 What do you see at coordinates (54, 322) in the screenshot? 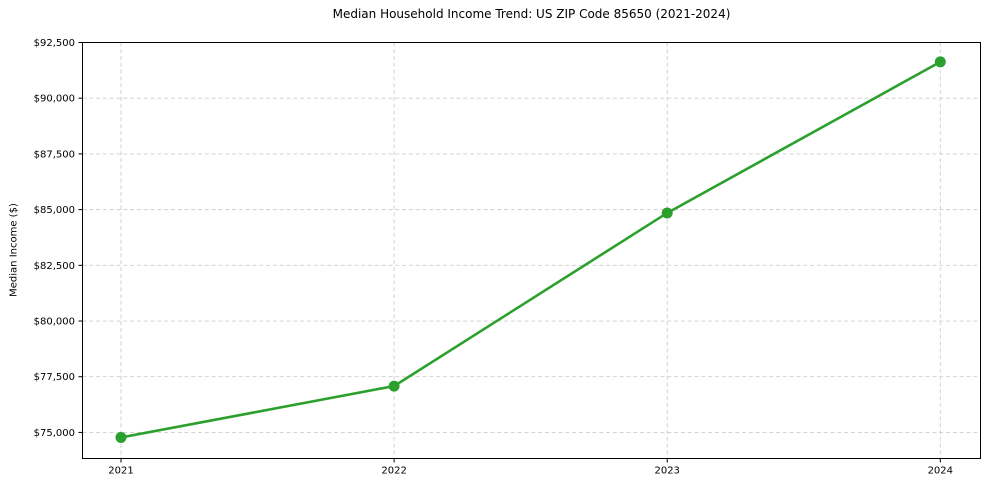
I see `y-tick-label: $80,000` at bounding box center [54, 322].